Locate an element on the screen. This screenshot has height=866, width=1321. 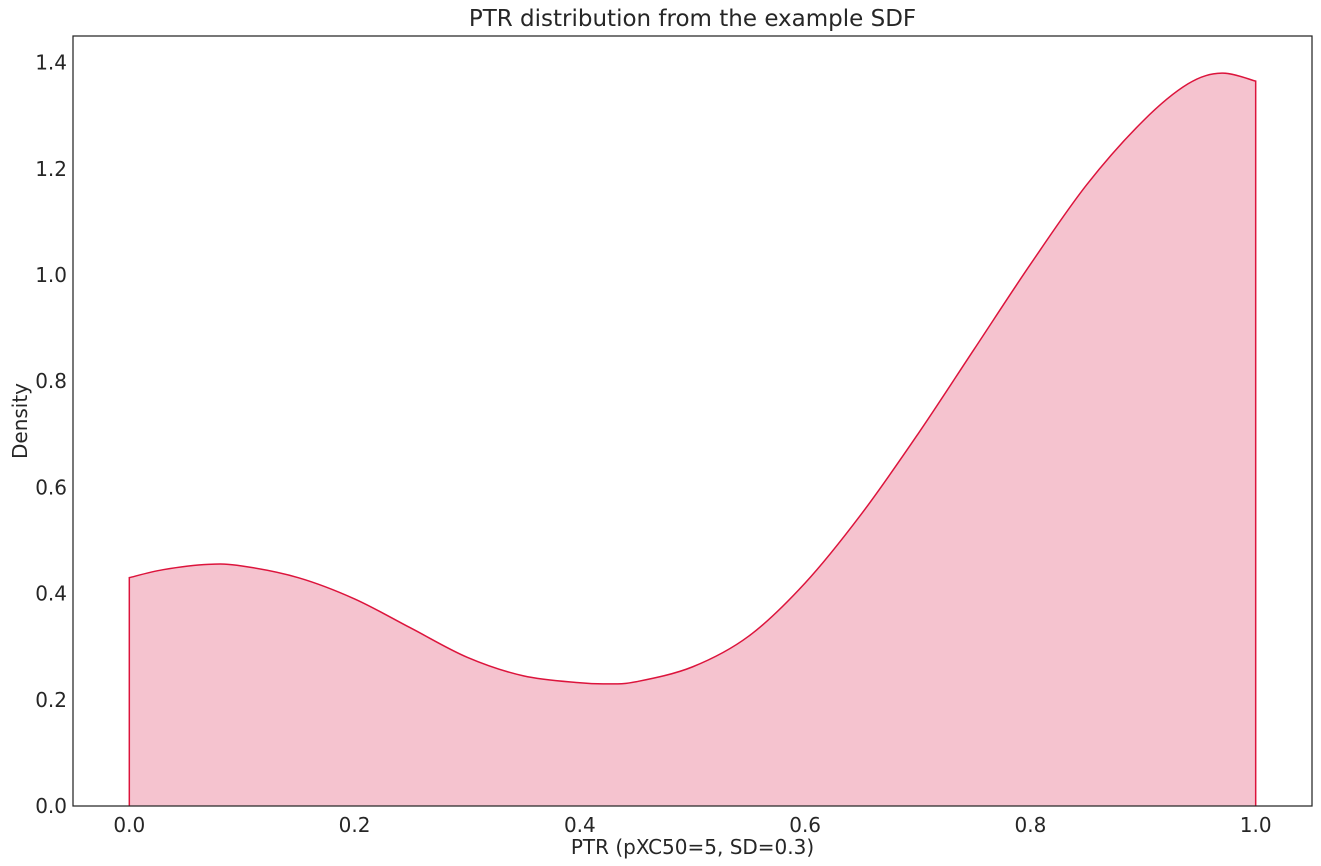
x-tick-label: 0.8 is located at coordinates (1031, 825).